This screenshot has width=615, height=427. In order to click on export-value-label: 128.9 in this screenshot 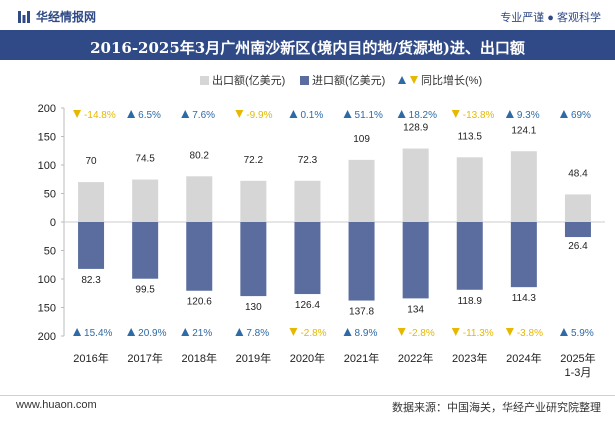, I will do `click(415, 128)`.